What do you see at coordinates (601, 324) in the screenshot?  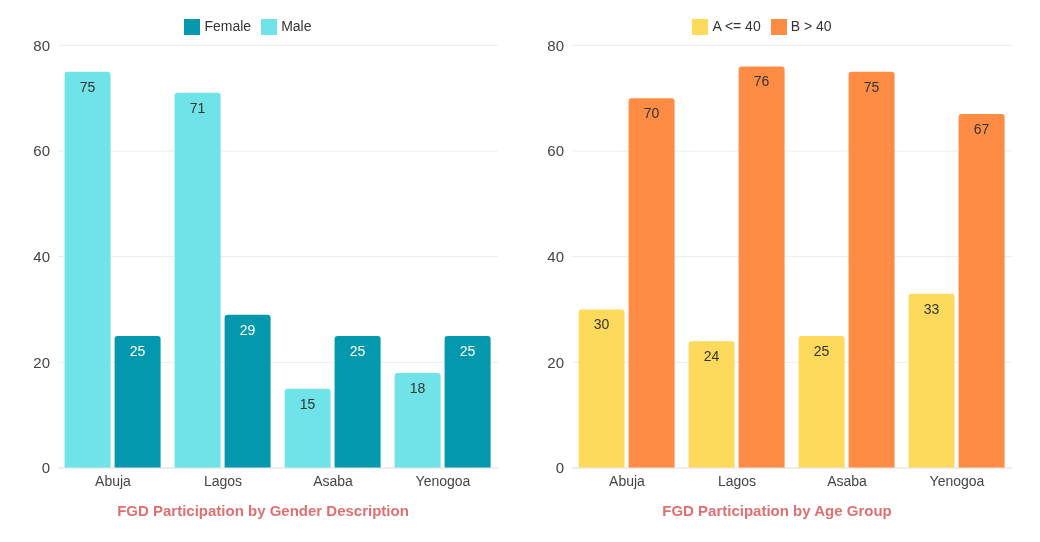 I see `data-label: 30` at bounding box center [601, 324].